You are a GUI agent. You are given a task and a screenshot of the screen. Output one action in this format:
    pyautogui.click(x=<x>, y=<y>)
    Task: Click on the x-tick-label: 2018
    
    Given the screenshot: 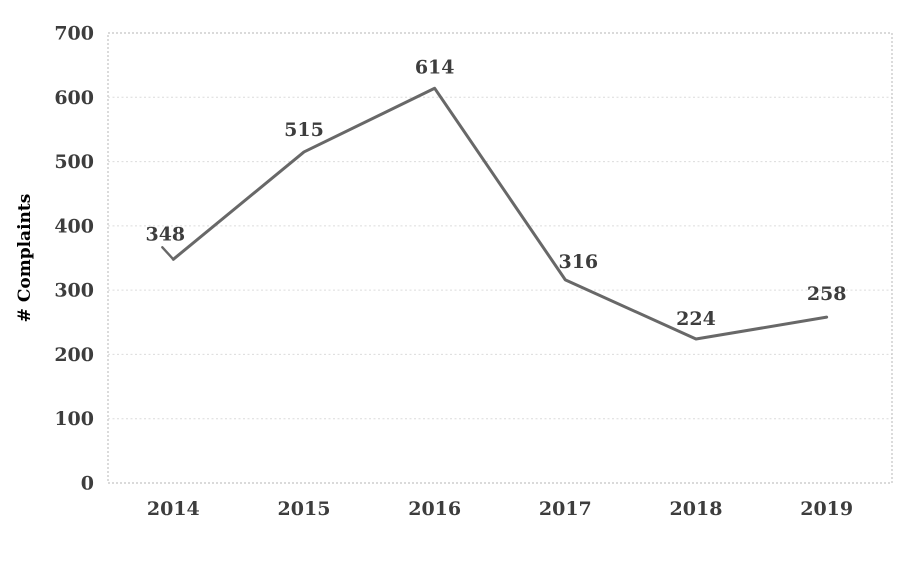 What is the action you would take?
    pyautogui.click(x=696, y=509)
    